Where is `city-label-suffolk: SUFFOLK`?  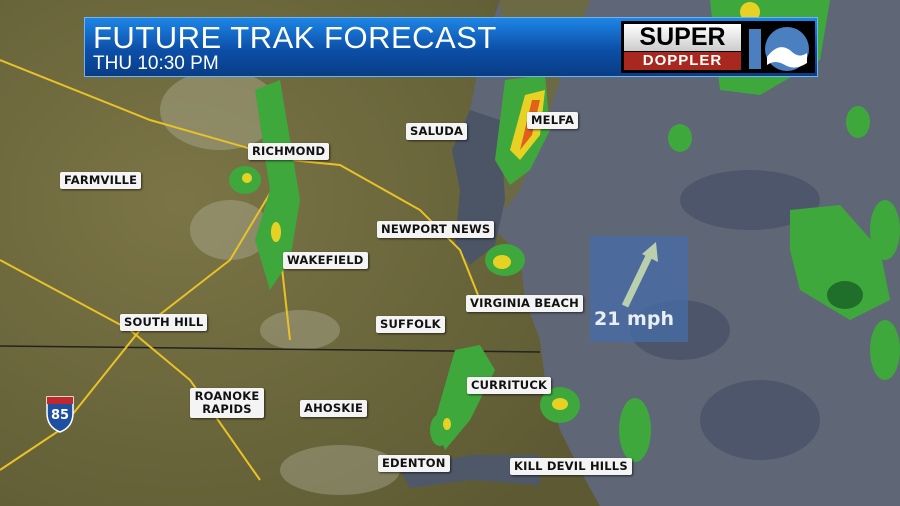 city-label-suffolk: SUFFOLK is located at coordinates (410, 324).